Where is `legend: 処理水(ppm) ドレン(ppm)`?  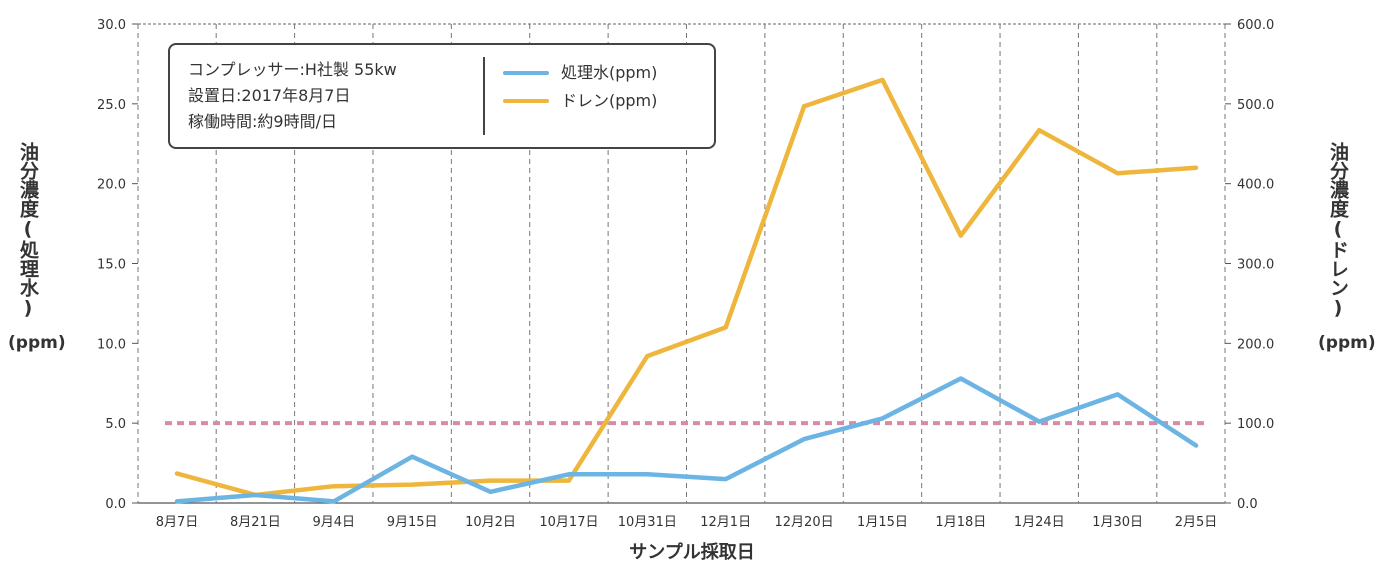 legend: 処理水(ppm) ドレン(ppm) is located at coordinates (580, 87).